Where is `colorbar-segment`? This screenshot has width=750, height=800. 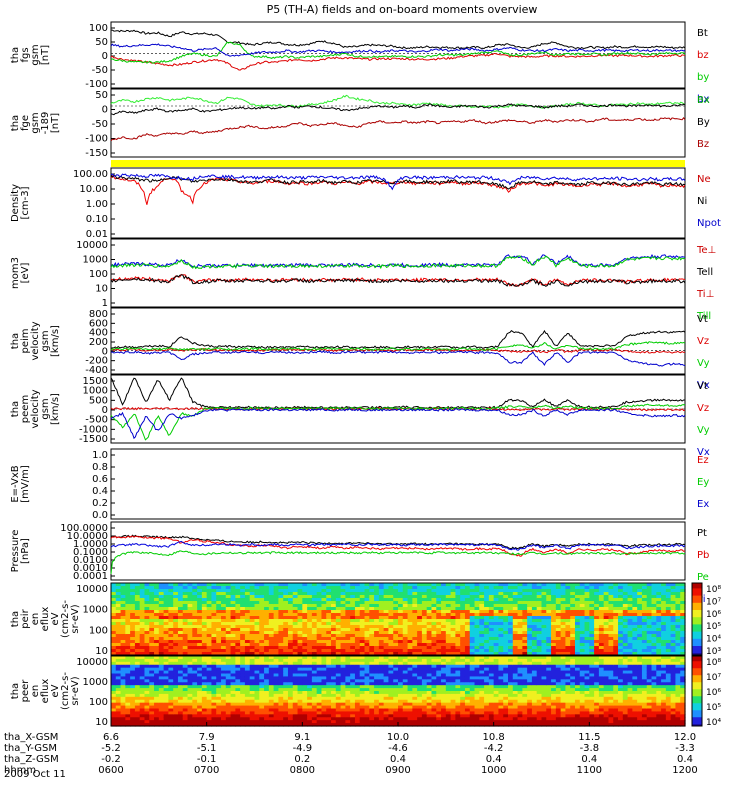
colorbar-segment is located at coordinates (697, 616).